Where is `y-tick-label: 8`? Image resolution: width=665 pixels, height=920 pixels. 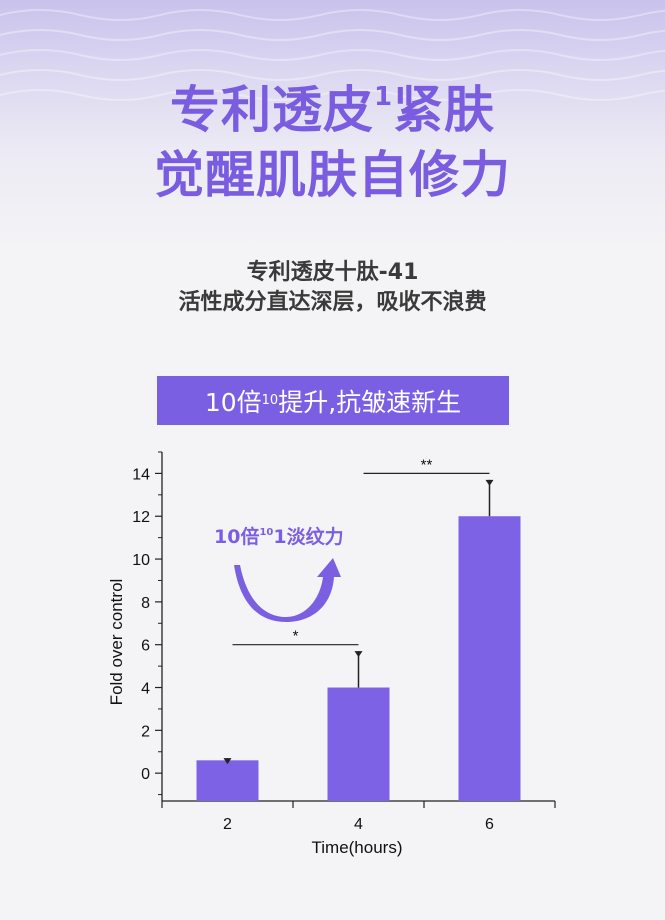 y-tick-label: 8 is located at coordinates (145, 603).